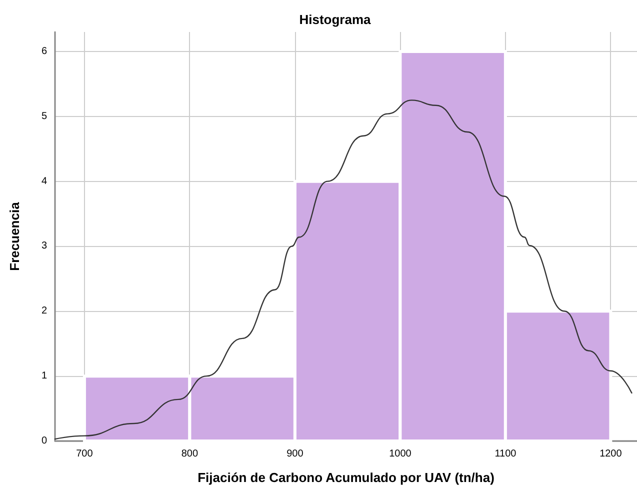 The image size is (637, 496). Describe the element at coordinates (14, 236) in the screenshot. I see `y-axis-title: Frecuencia` at that location.